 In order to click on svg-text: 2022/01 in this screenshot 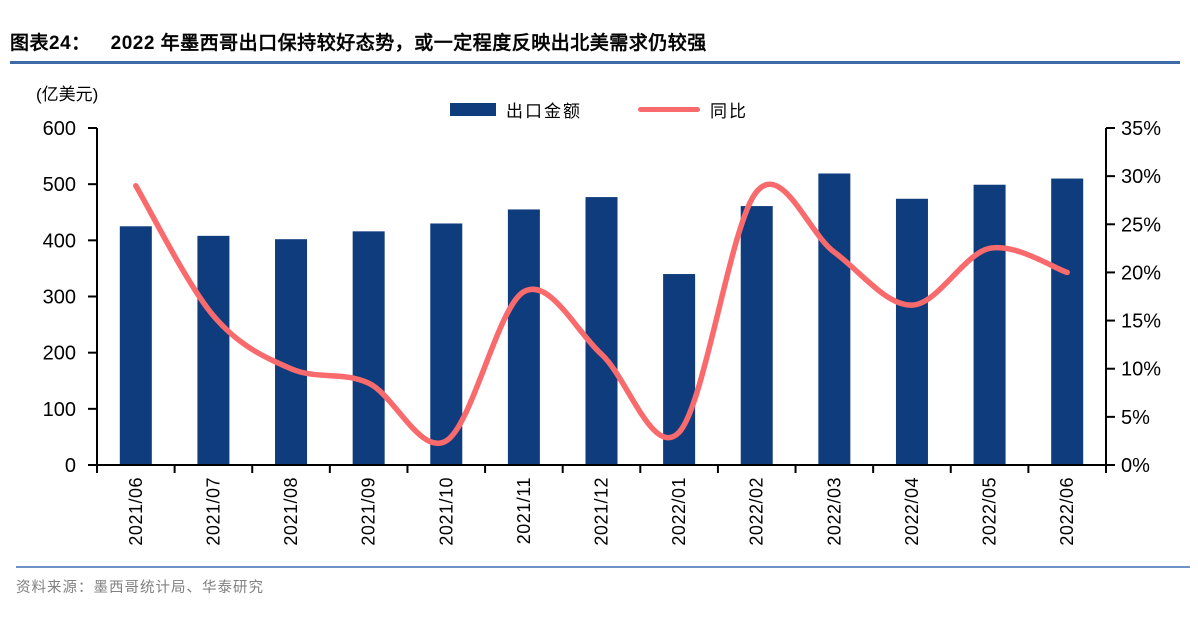, I will do `click(679, 511)`.